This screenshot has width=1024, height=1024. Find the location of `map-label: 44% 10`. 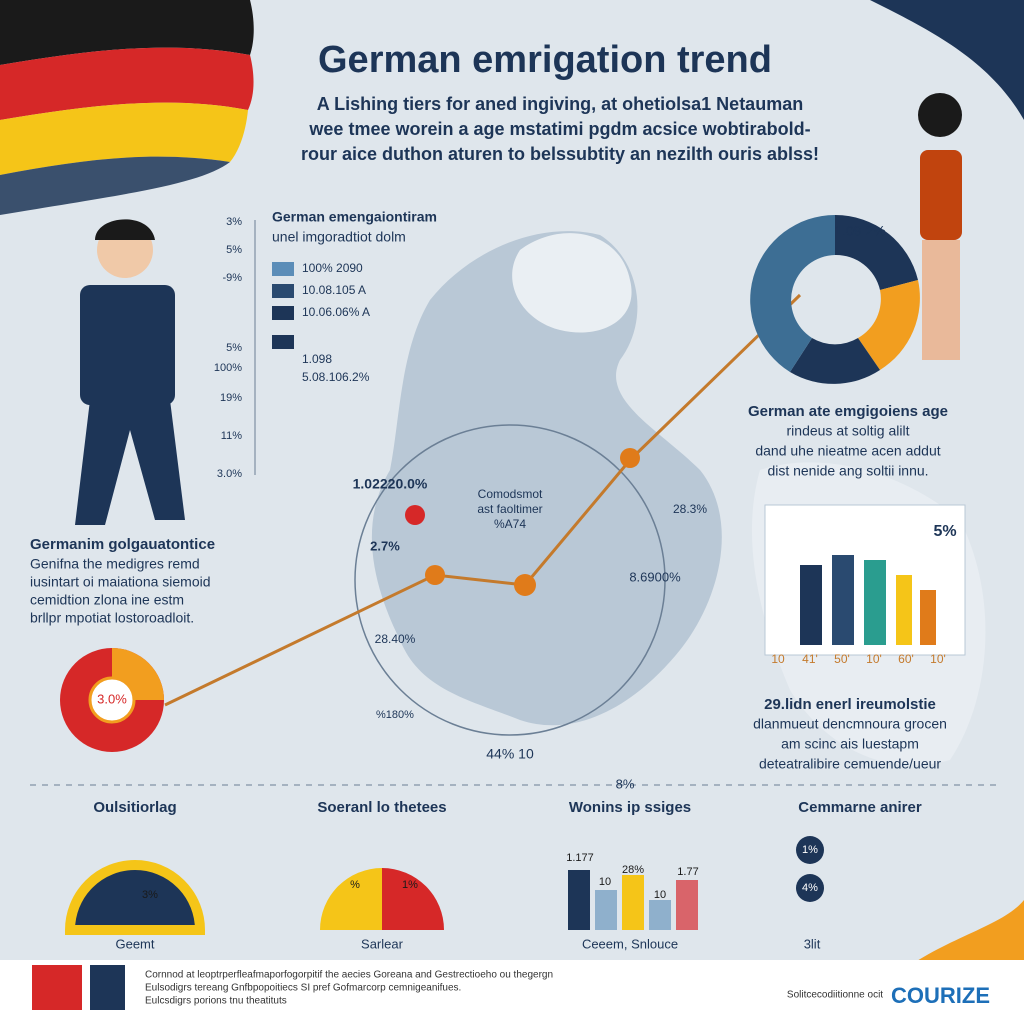

map-label: 44% 10 is located at coordinates (510, 754).